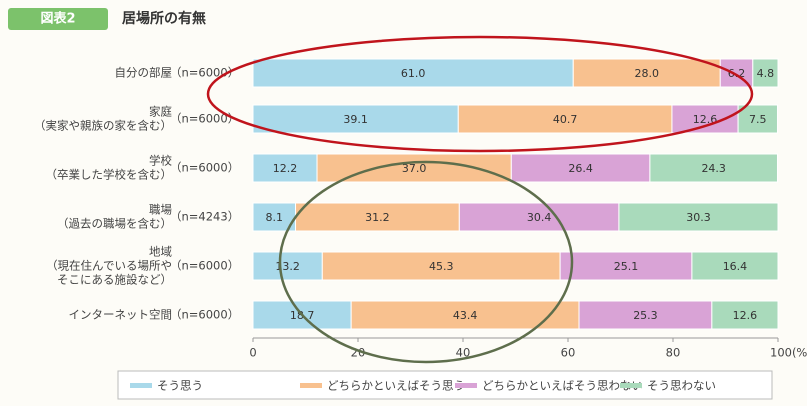  I want to click on x-tick-label: 60, so click(568, 353).